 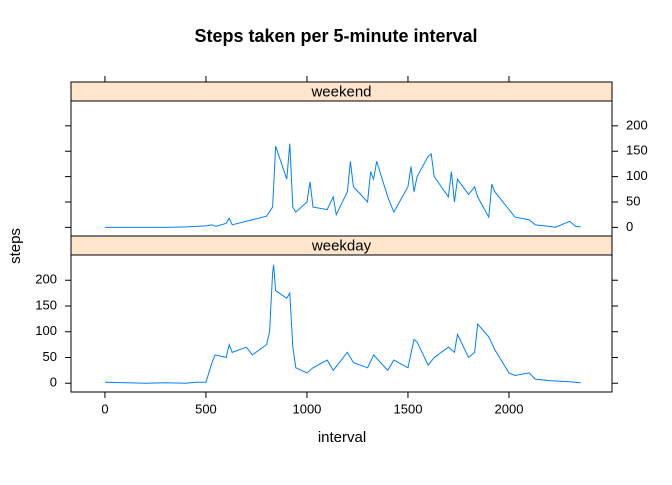 What do you see at coordinates (342, 185) in the screenshot?
I see `line` at bounding box center [342, 185].